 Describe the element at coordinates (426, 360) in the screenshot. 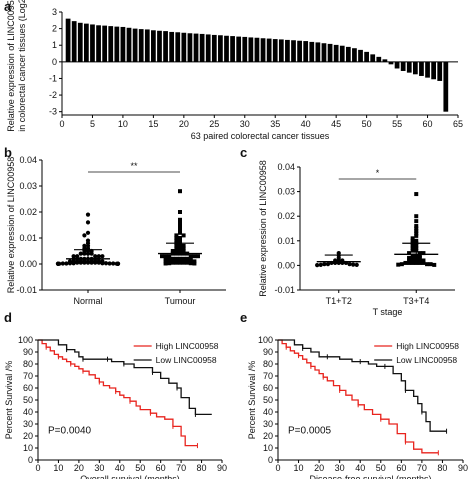

I see `e-legend-label: Low LINC00958` at that location.